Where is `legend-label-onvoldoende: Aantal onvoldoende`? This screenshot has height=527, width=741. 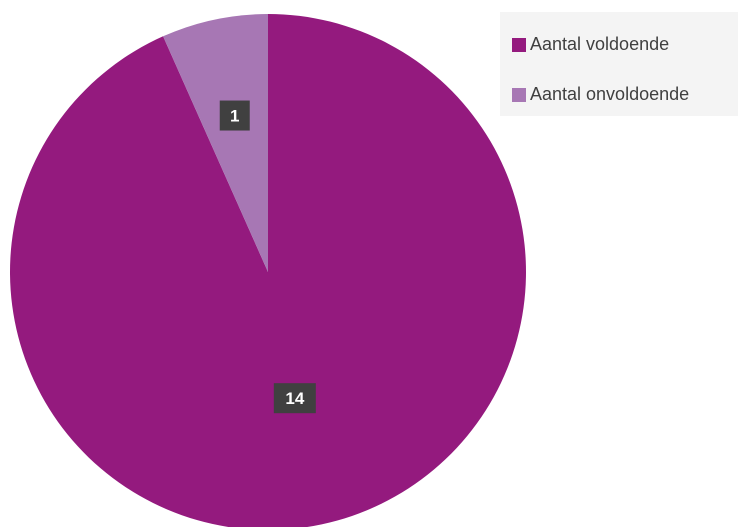
legend-label-onvoldoende: Aantal onvoldoende is located at coordinates (610, 94).